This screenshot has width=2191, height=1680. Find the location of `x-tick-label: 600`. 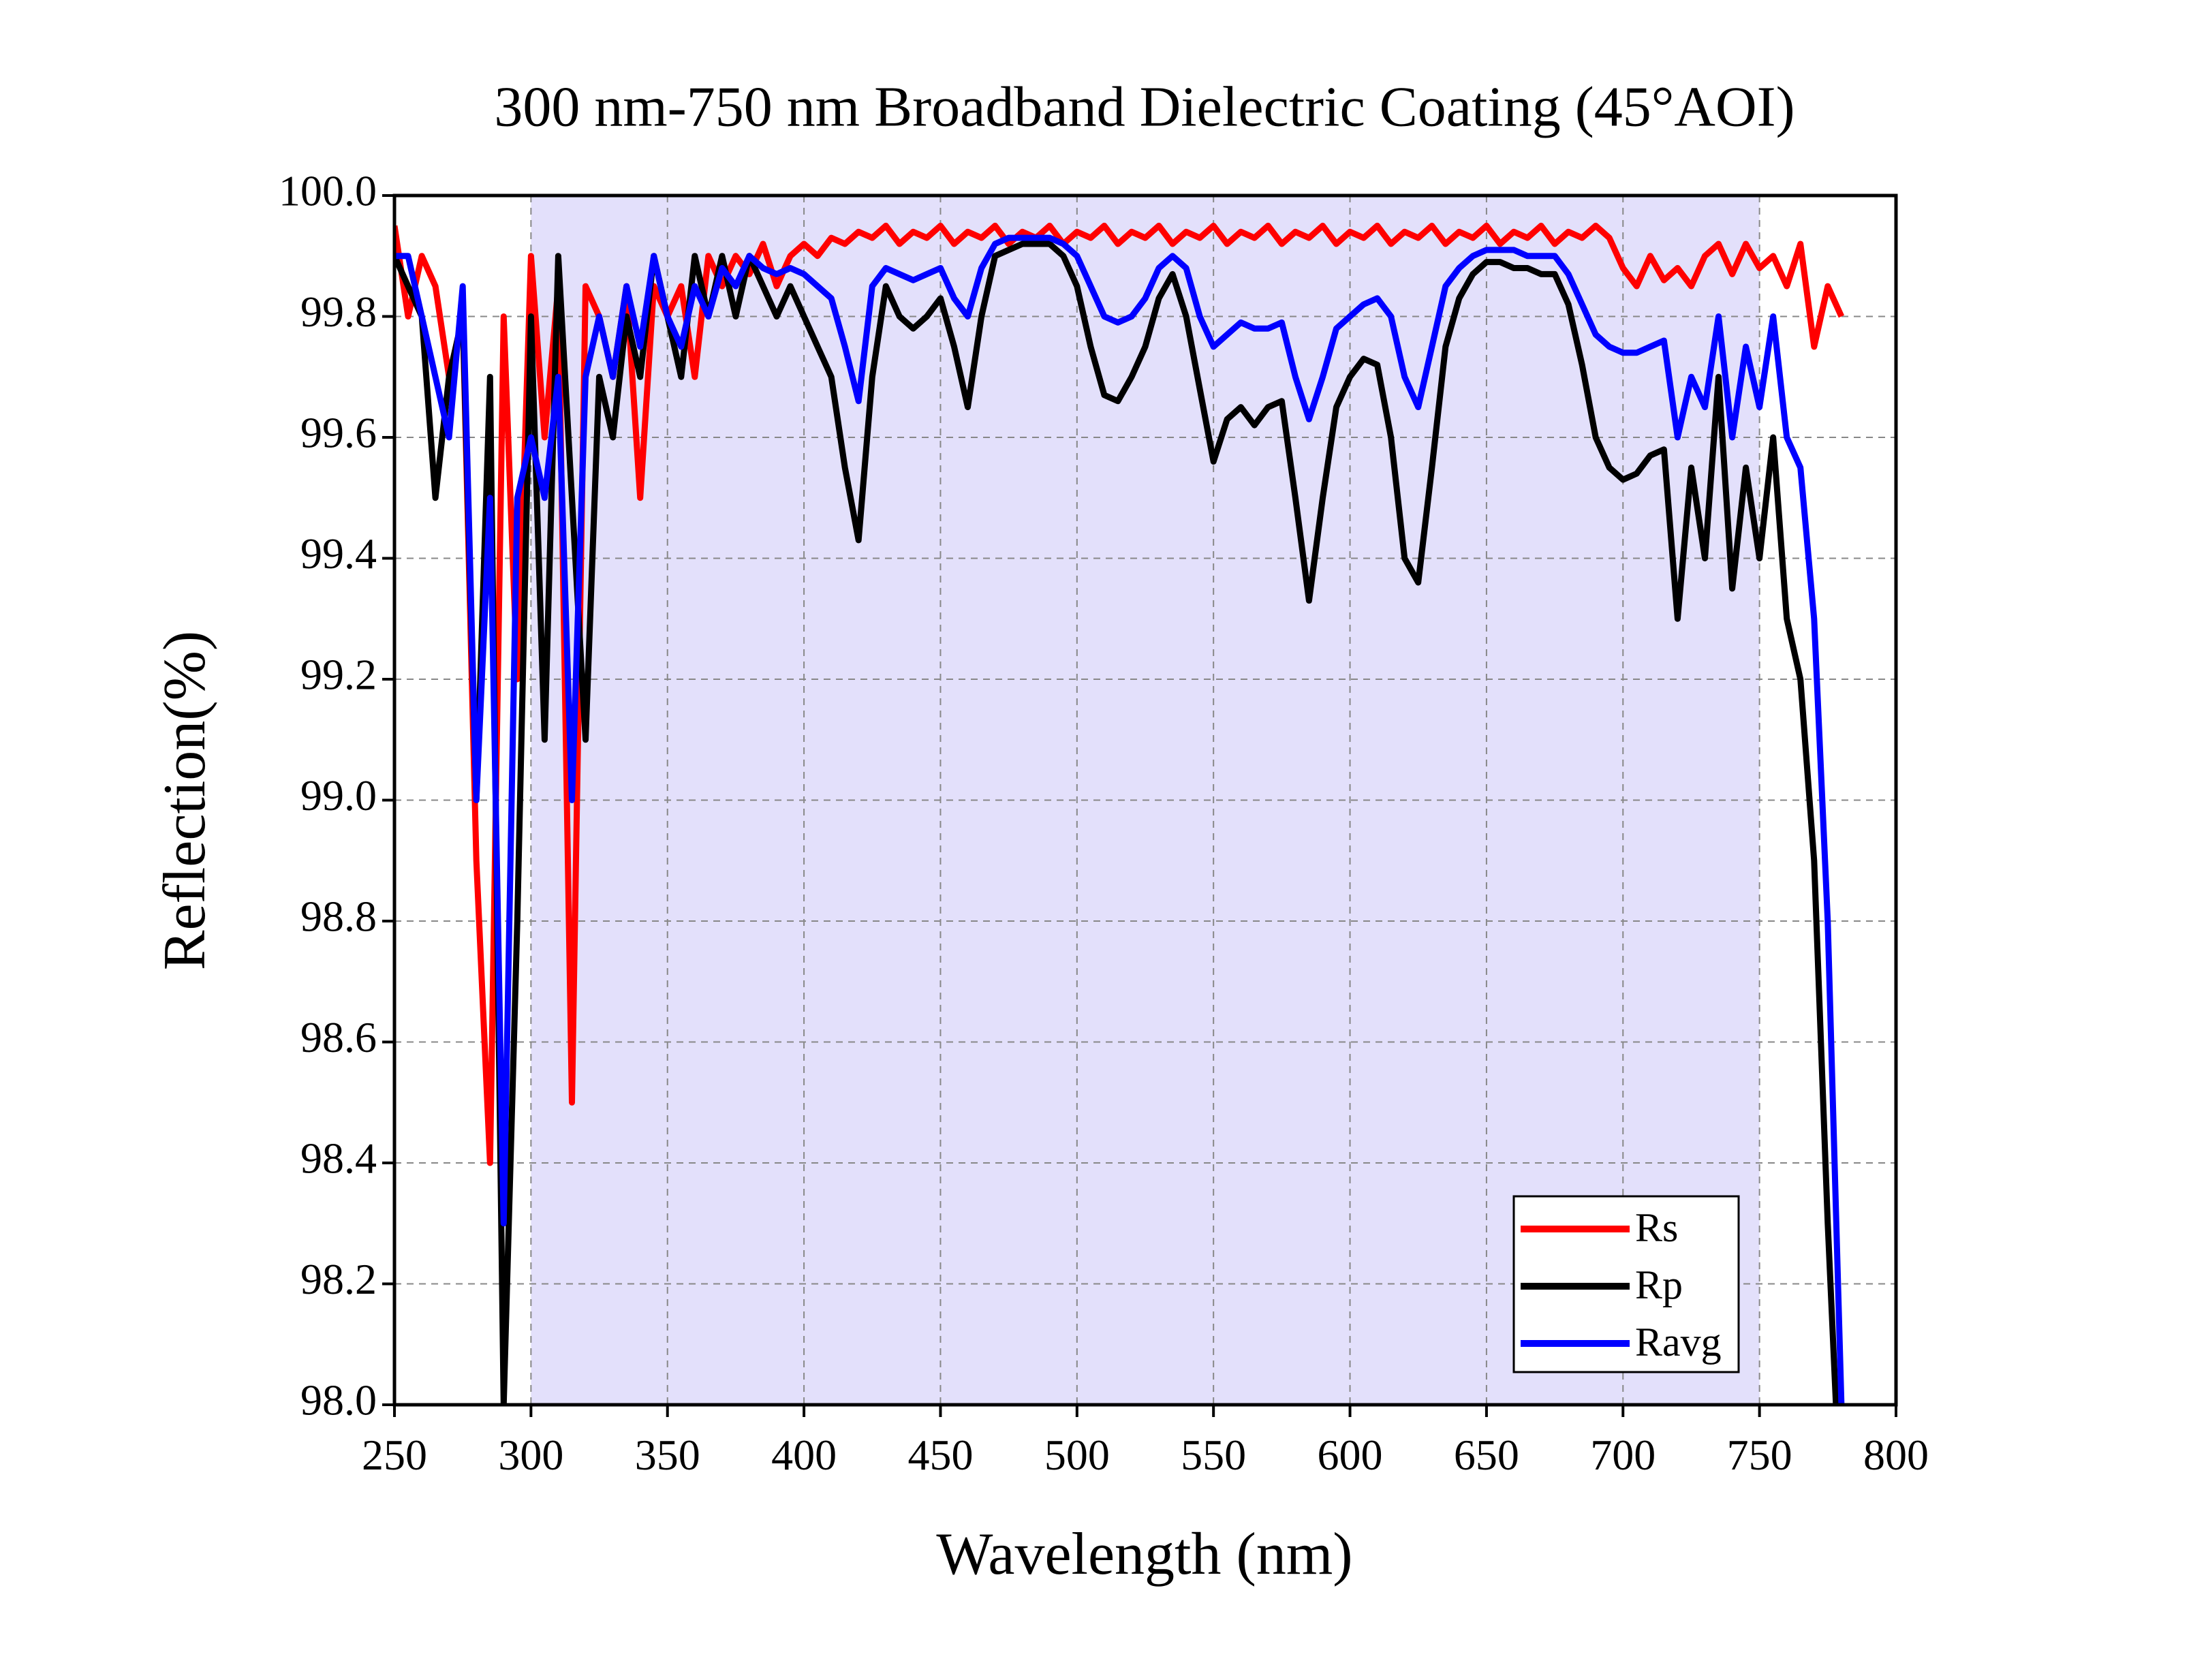

x-tick-label: 600 is located at coordinates (1350, 1455).